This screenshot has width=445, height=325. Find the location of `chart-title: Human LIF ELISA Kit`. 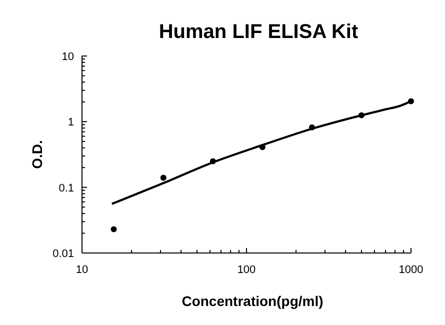

chart-title: Human LIF ELISA Kit is located at coordinates (258, 32).